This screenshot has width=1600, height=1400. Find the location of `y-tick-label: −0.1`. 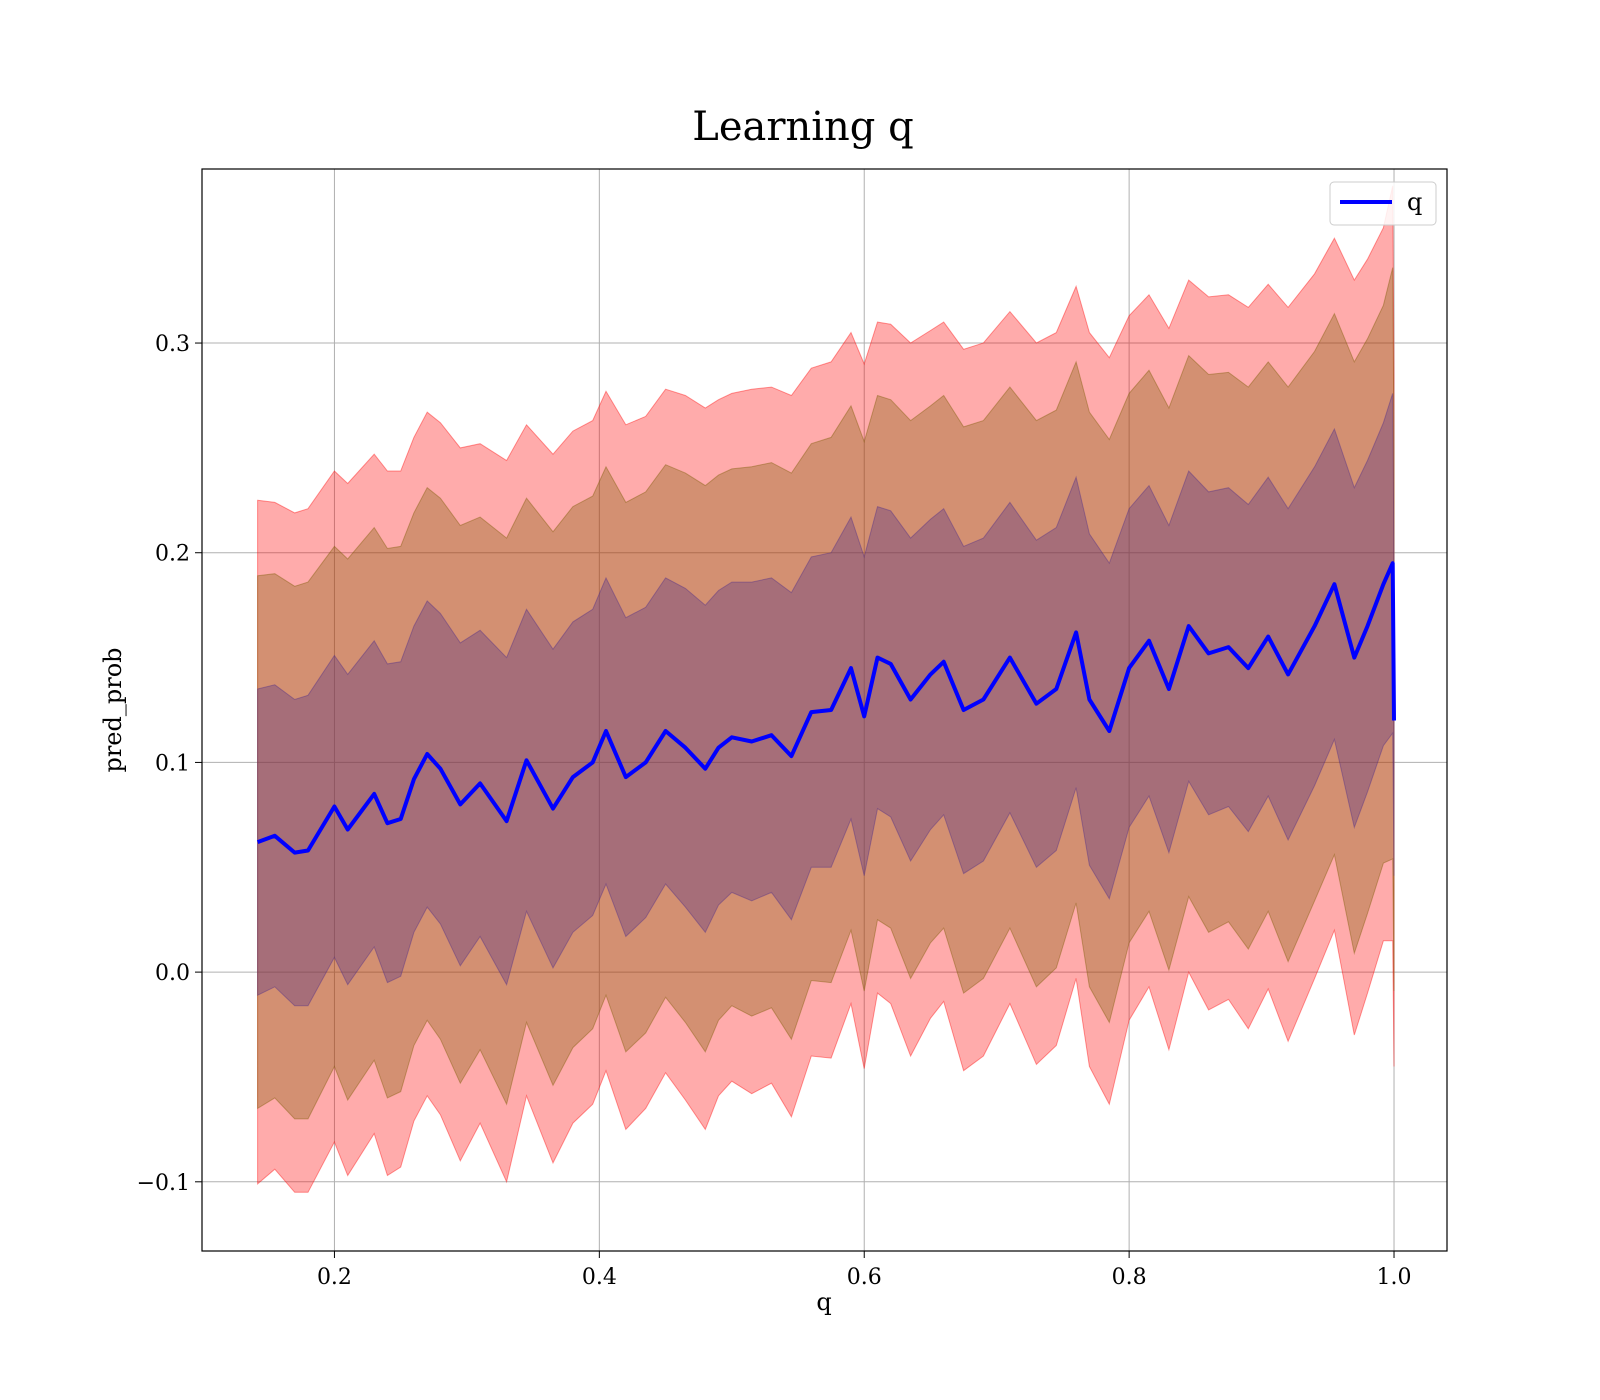

y-tick-label: −0.1 is located at coordinates (163, 1183).